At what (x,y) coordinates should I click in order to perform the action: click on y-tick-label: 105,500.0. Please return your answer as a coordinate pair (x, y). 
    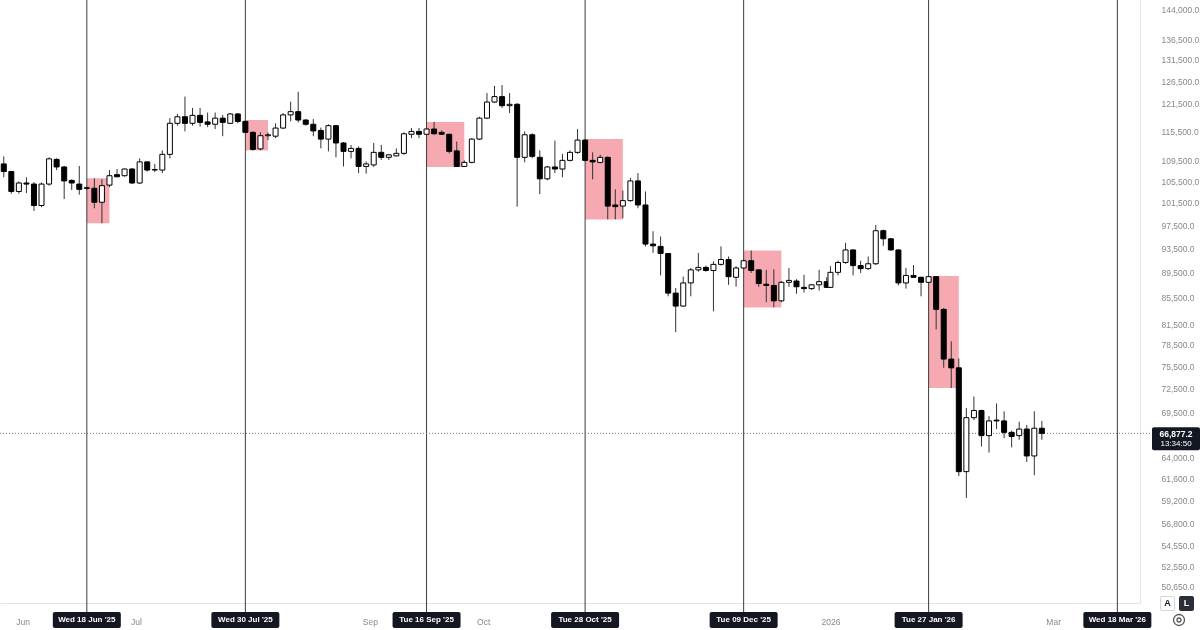
    Looking at the image, I should click on (1180, 181).